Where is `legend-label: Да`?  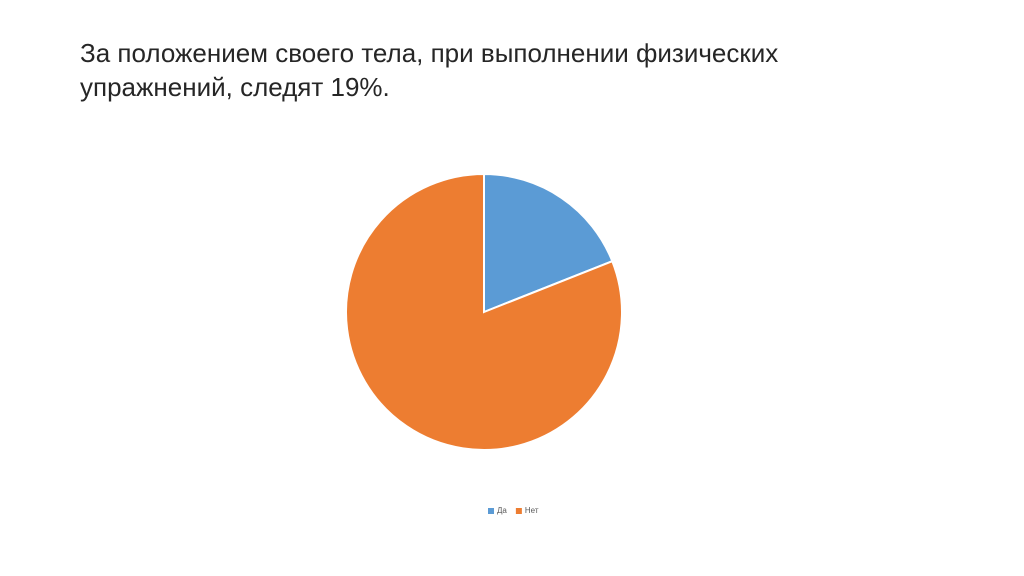 legend-label: Да is located at coordinates (502, 510).